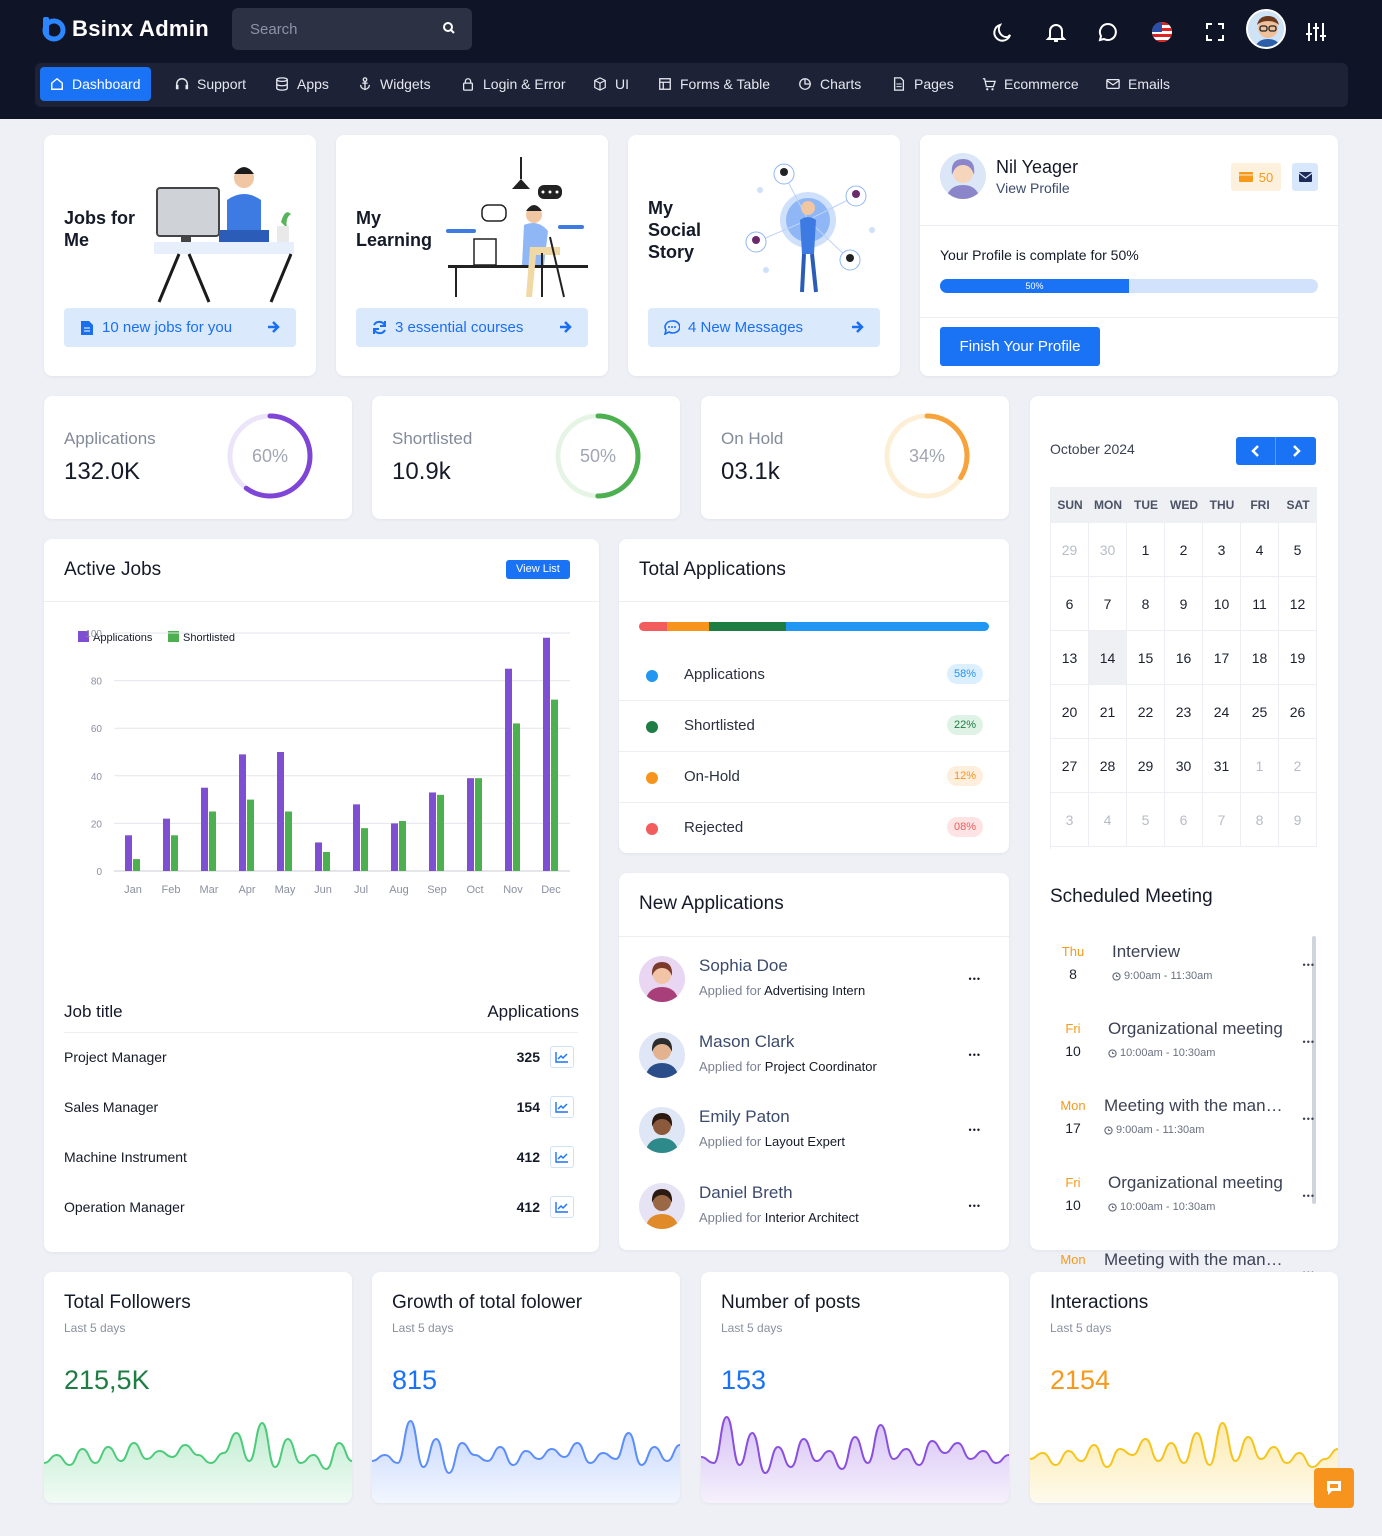 This screenshot has height=1536, width=1382. What do you see at coordinates (124, 29) in the screenshot?
I see `app-logo: Bsinx Admin` at bounding box center [124, 29].